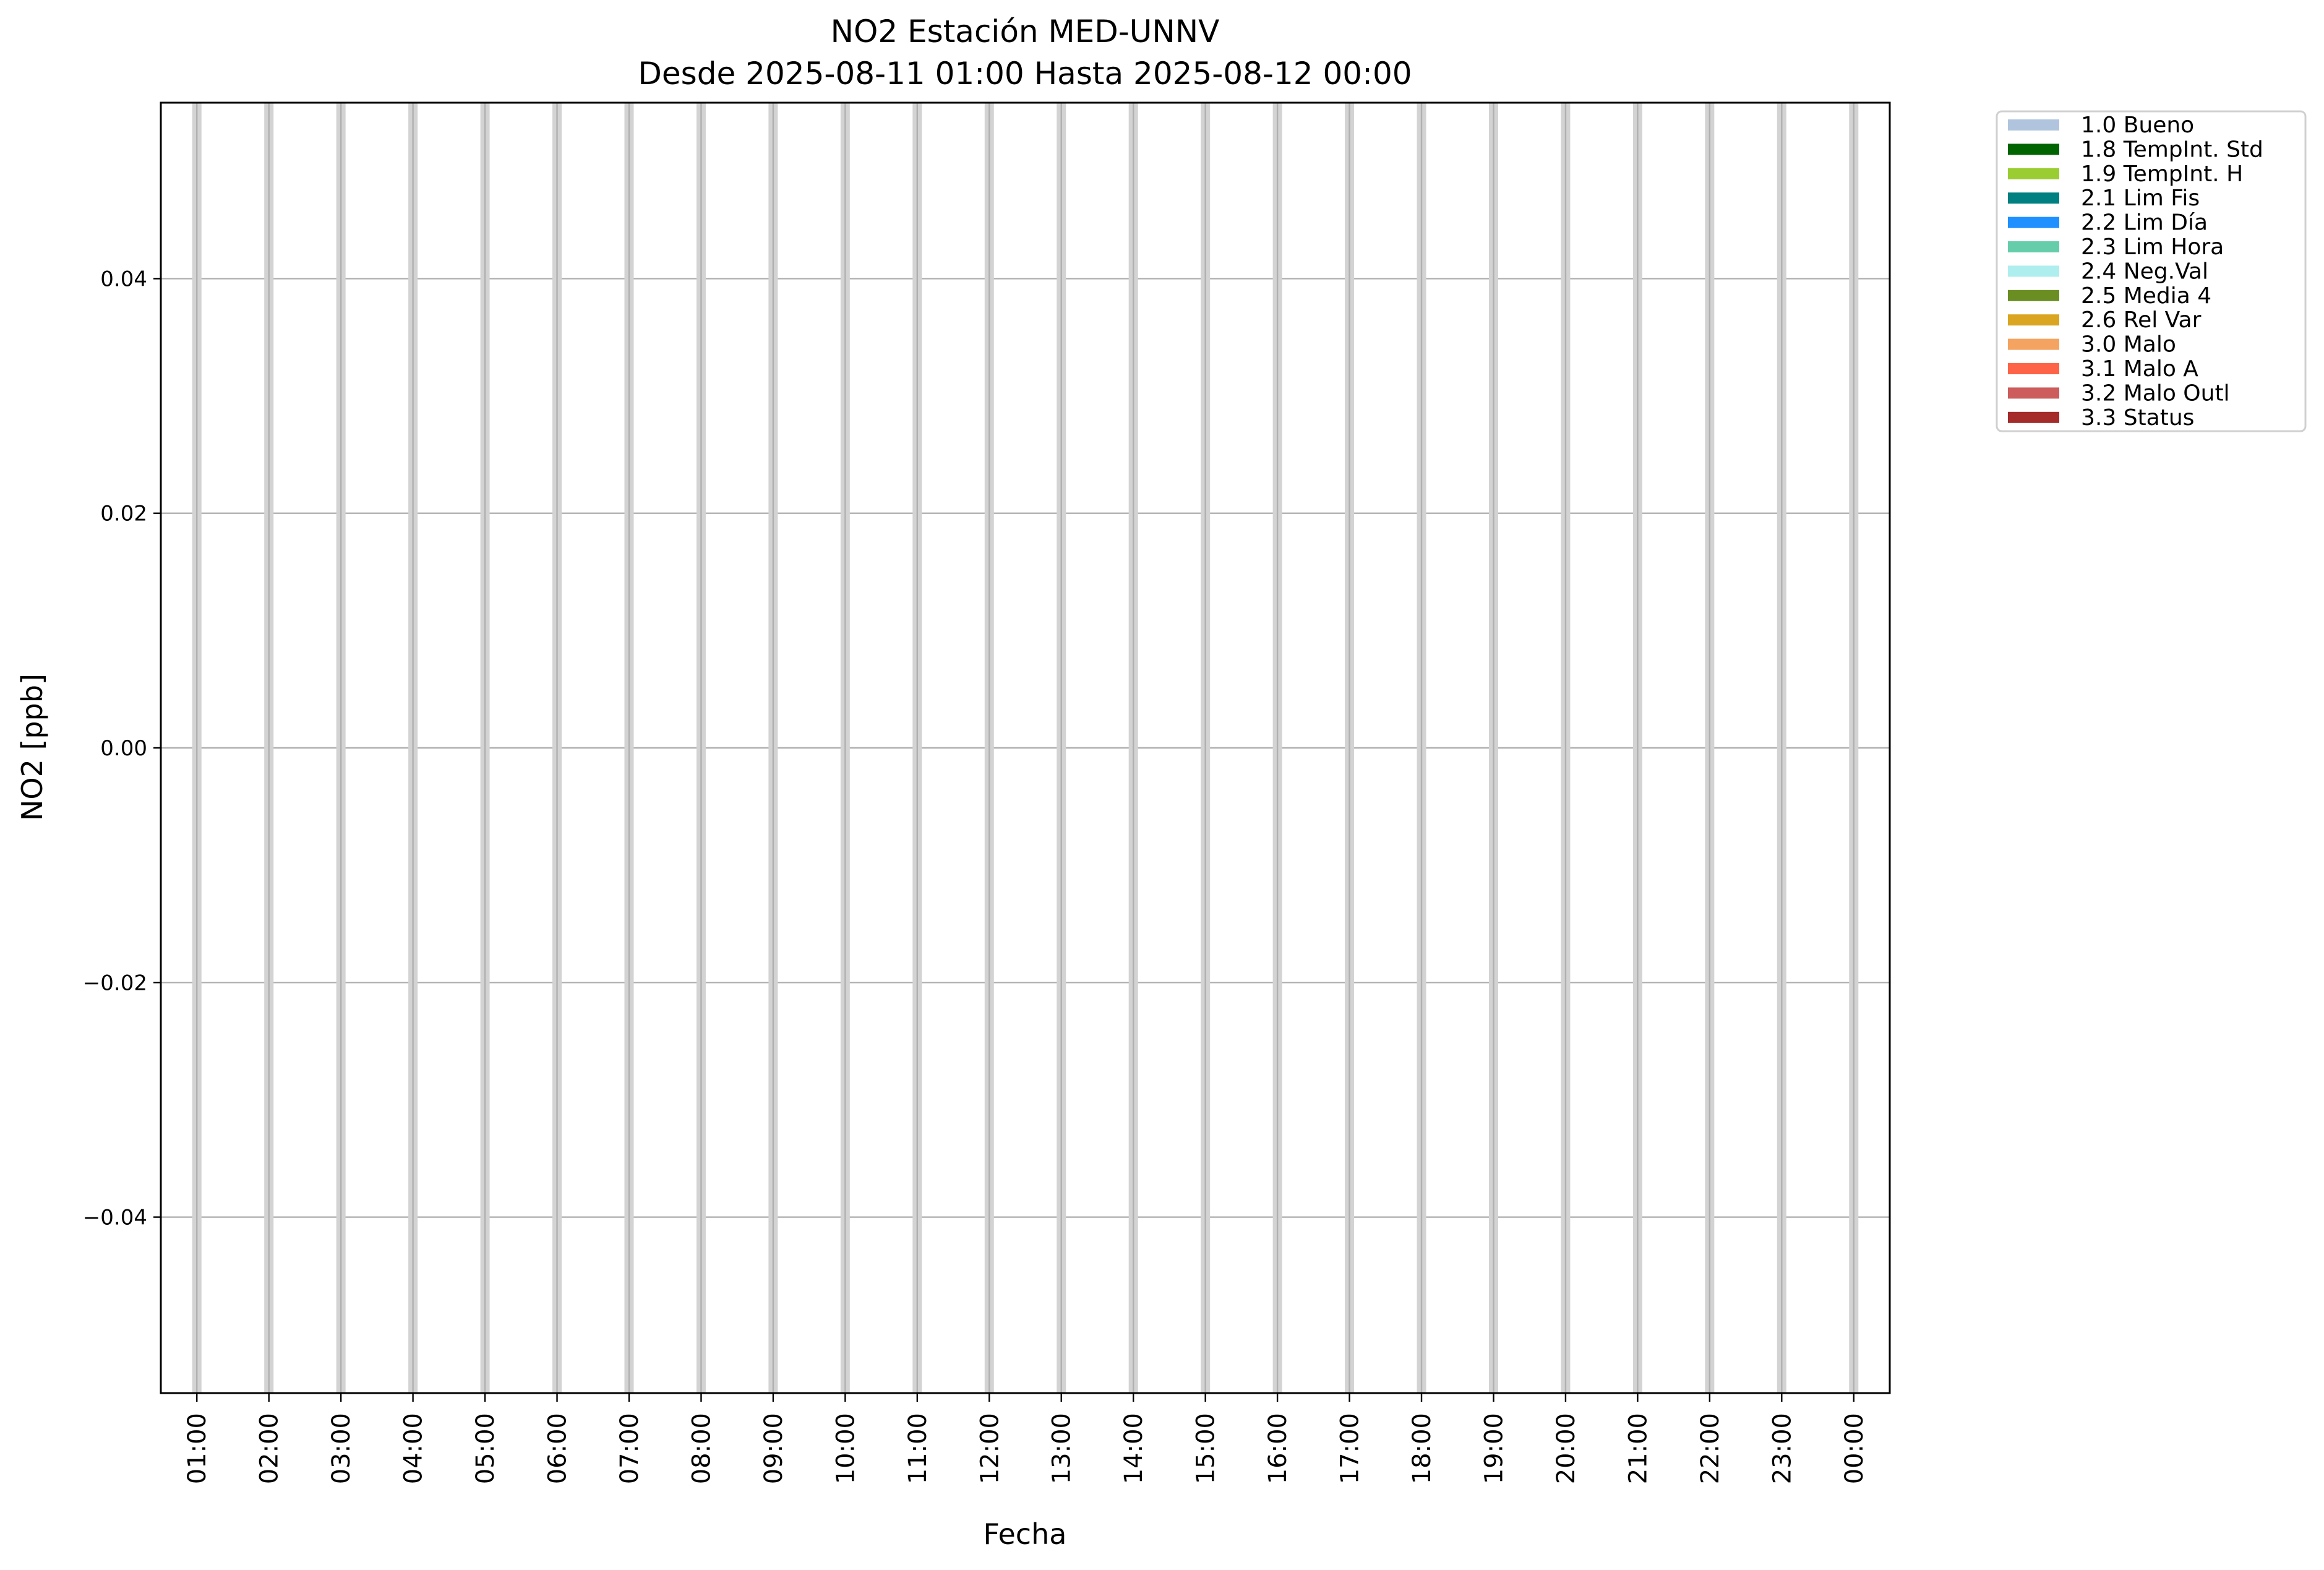 The height and width of the screenshot is (1570, 2324). What do you see at coordinates (630, 1448) in the screenshot?
I see `x-tick-label: 07:00` at bounding box center [630, 1448].